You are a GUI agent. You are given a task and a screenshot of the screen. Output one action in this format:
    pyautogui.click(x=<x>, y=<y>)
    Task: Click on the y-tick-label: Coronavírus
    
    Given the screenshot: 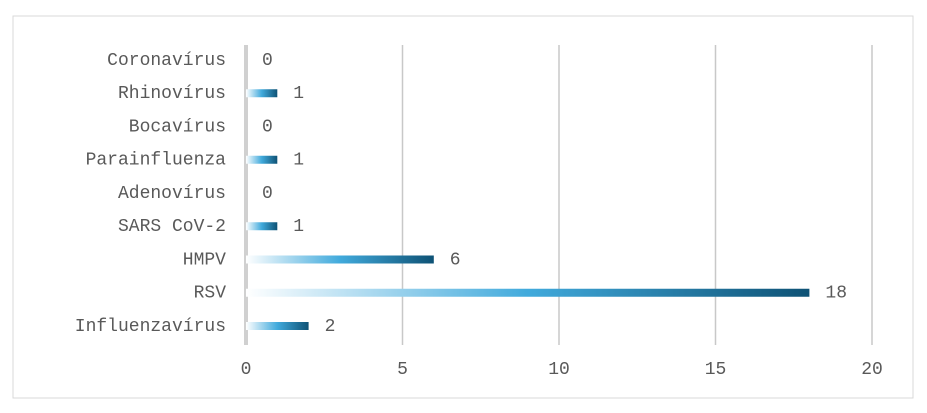 What is the action you would take?
    pyautogui.click(x=166, y=61)
    